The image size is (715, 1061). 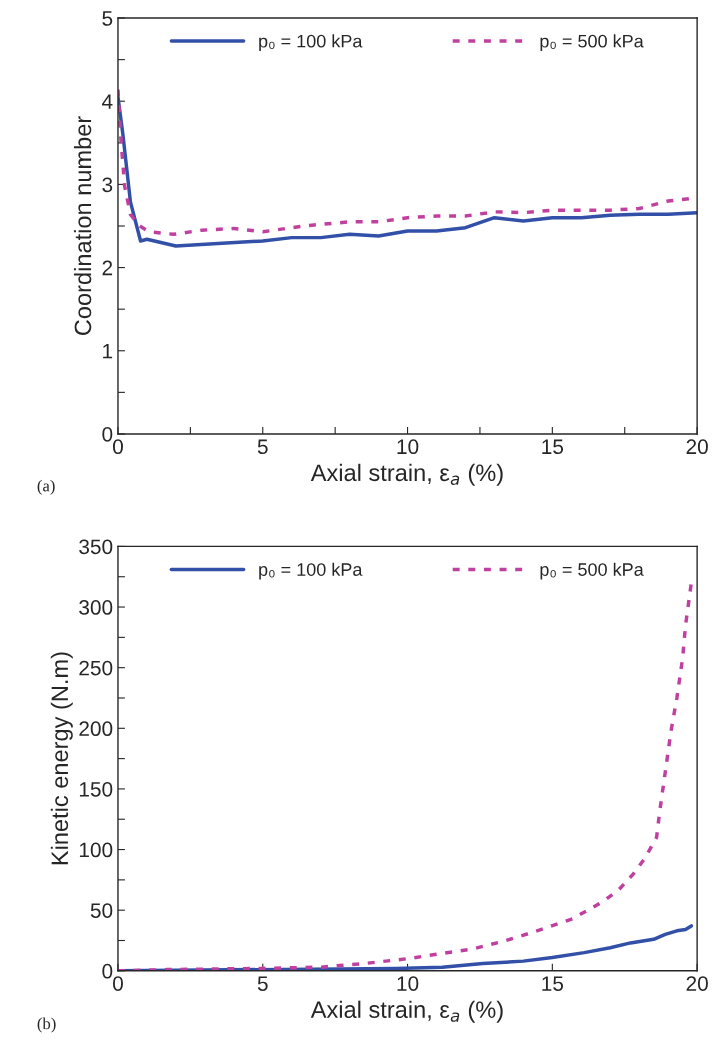 What do you see at coordinates (107, 268) in the screenshot?
I see `y-tick-label: 2` at bounding box center [107, 268].